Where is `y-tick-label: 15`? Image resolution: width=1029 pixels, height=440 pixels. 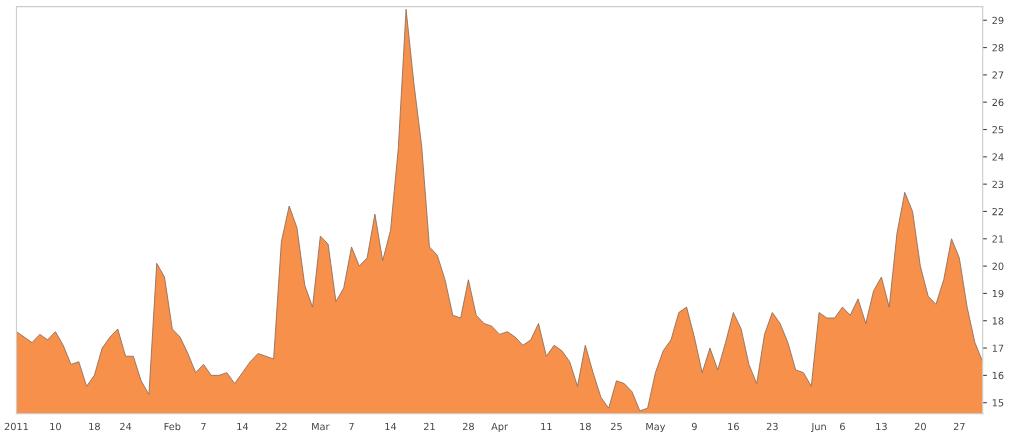
y-tick-label: 15 is located at coordinates (998, 403).